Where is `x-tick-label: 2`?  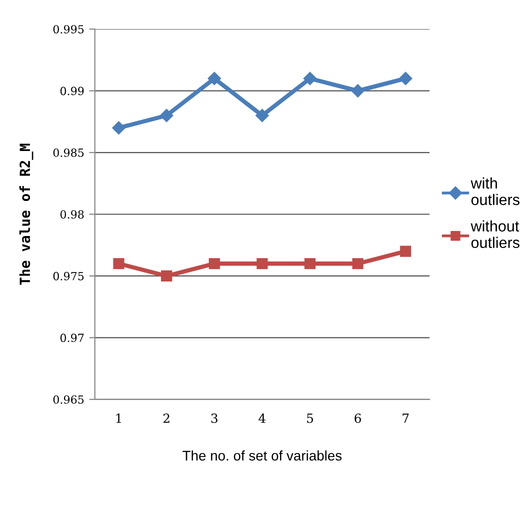 x-tick-label: 2 is located at coordinates (166, 418).